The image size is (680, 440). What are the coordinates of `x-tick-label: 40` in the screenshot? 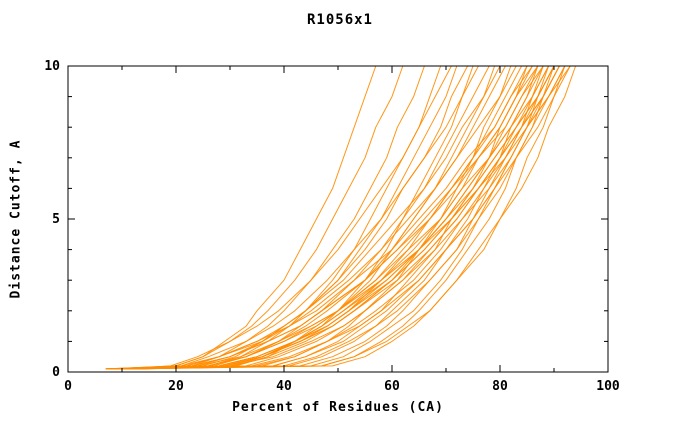 It's located at (284, 386).